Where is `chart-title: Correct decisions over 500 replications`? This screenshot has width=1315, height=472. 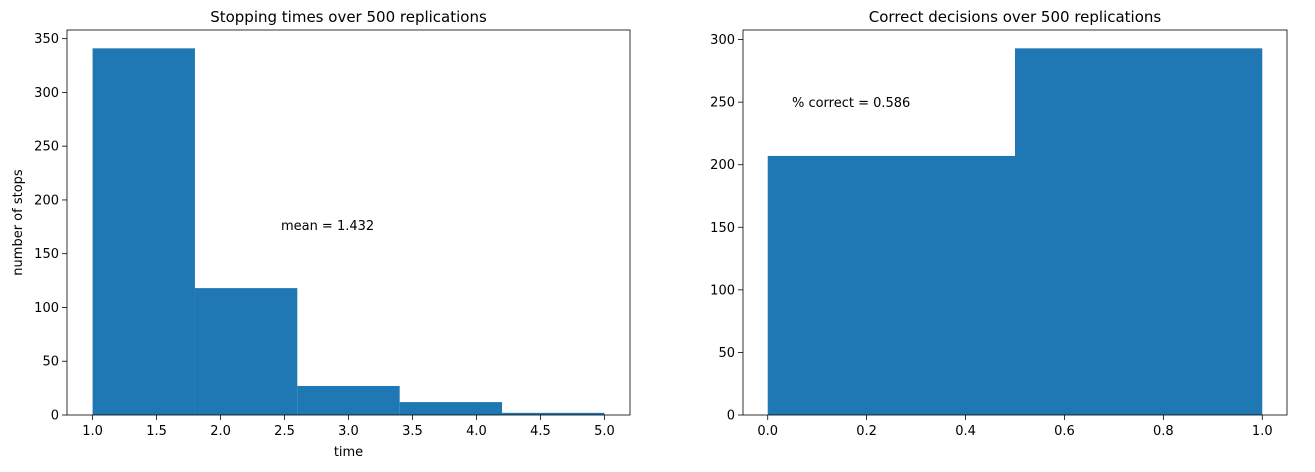 chart-title: Correct decisions over 500 replications is located at coordinates (1015, 17).